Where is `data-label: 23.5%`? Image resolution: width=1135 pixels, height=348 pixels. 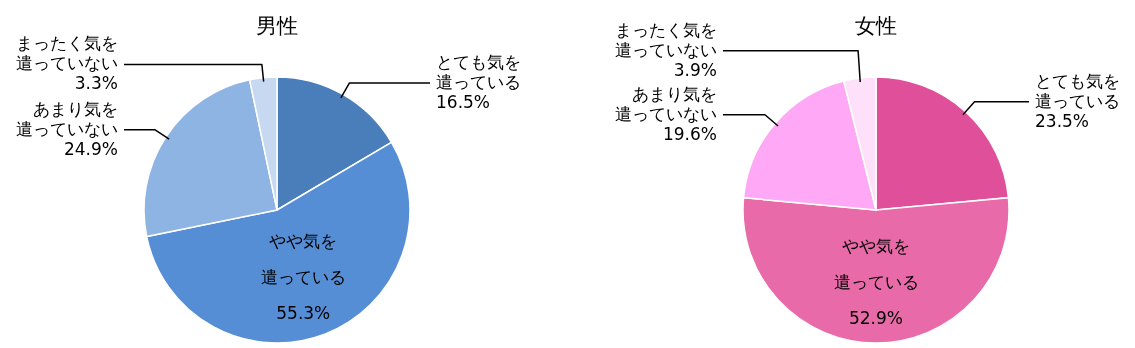 data-label: 23.5% is located at coordinates (1062, 120).